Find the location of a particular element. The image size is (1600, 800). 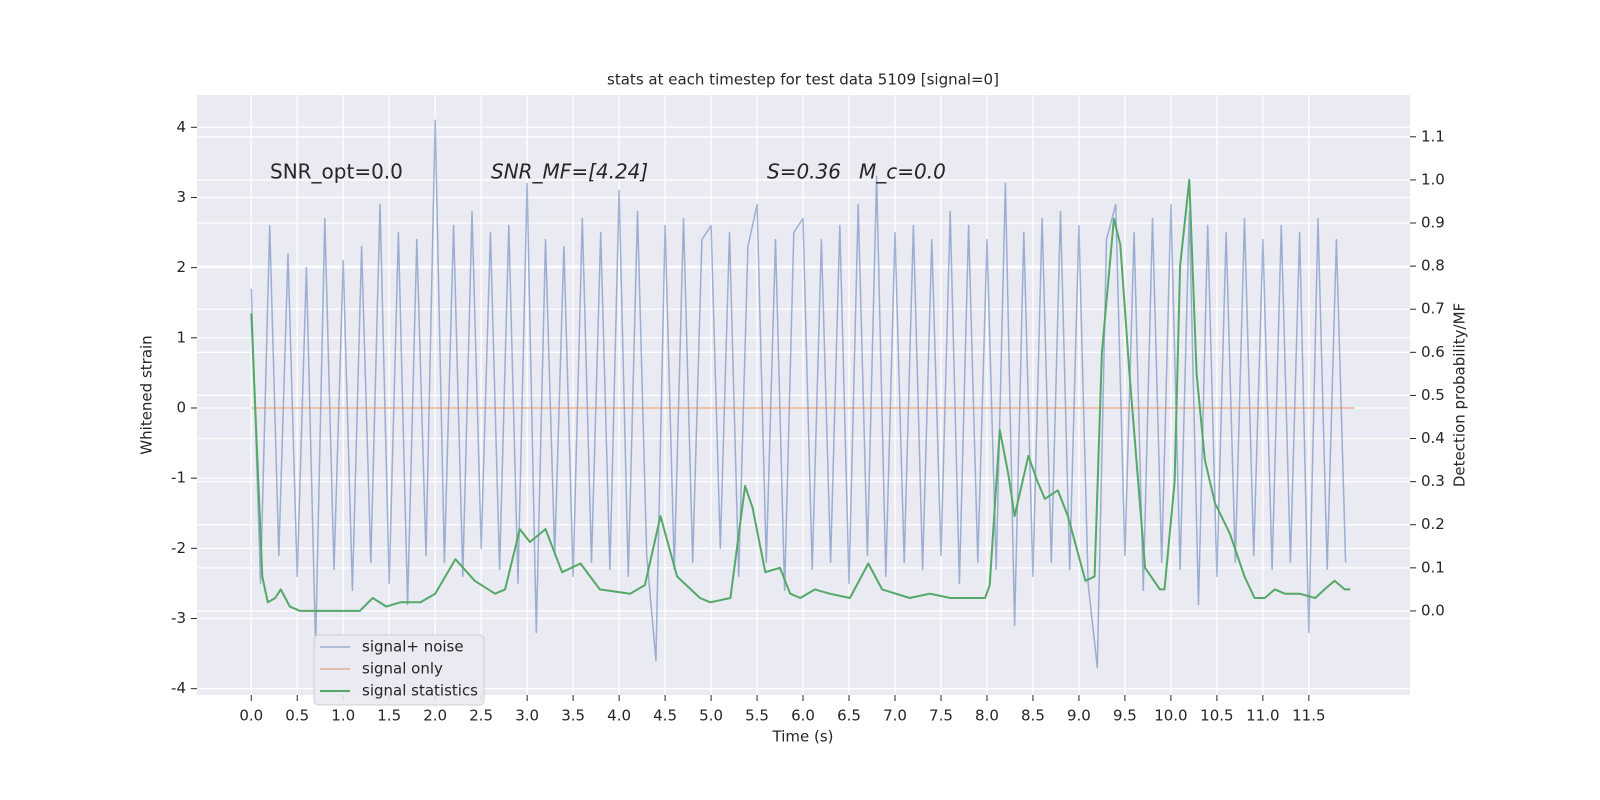

annotation: SNR_MF=[4.24] is located at coordinates (569, 172).